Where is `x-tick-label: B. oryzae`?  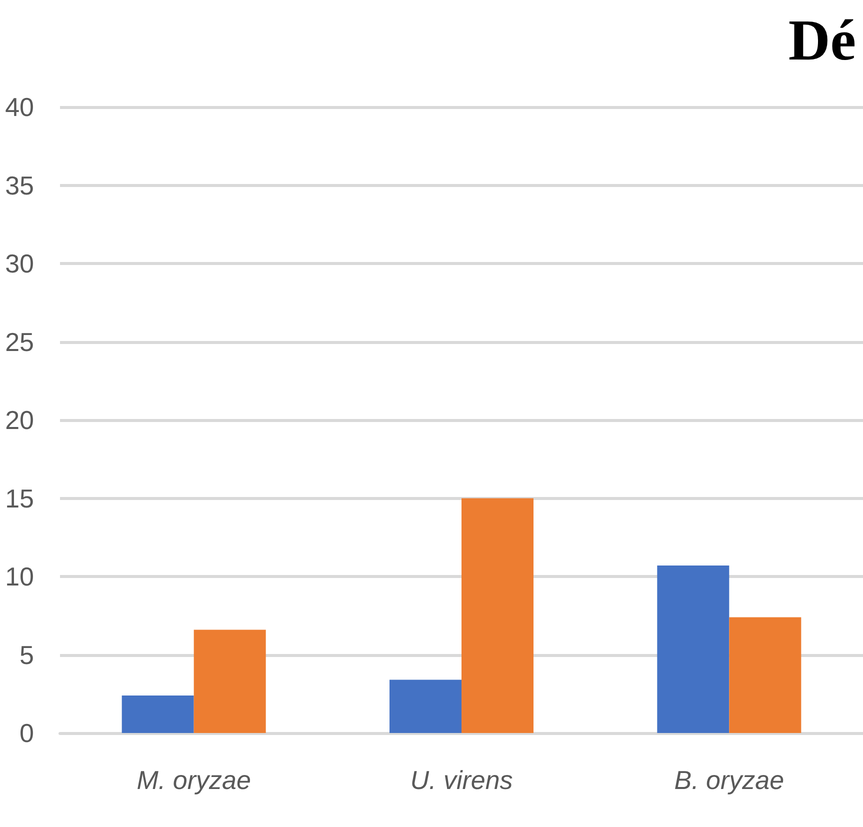 x-tick-label: B. oryzae is located at coordinates (729, 780).